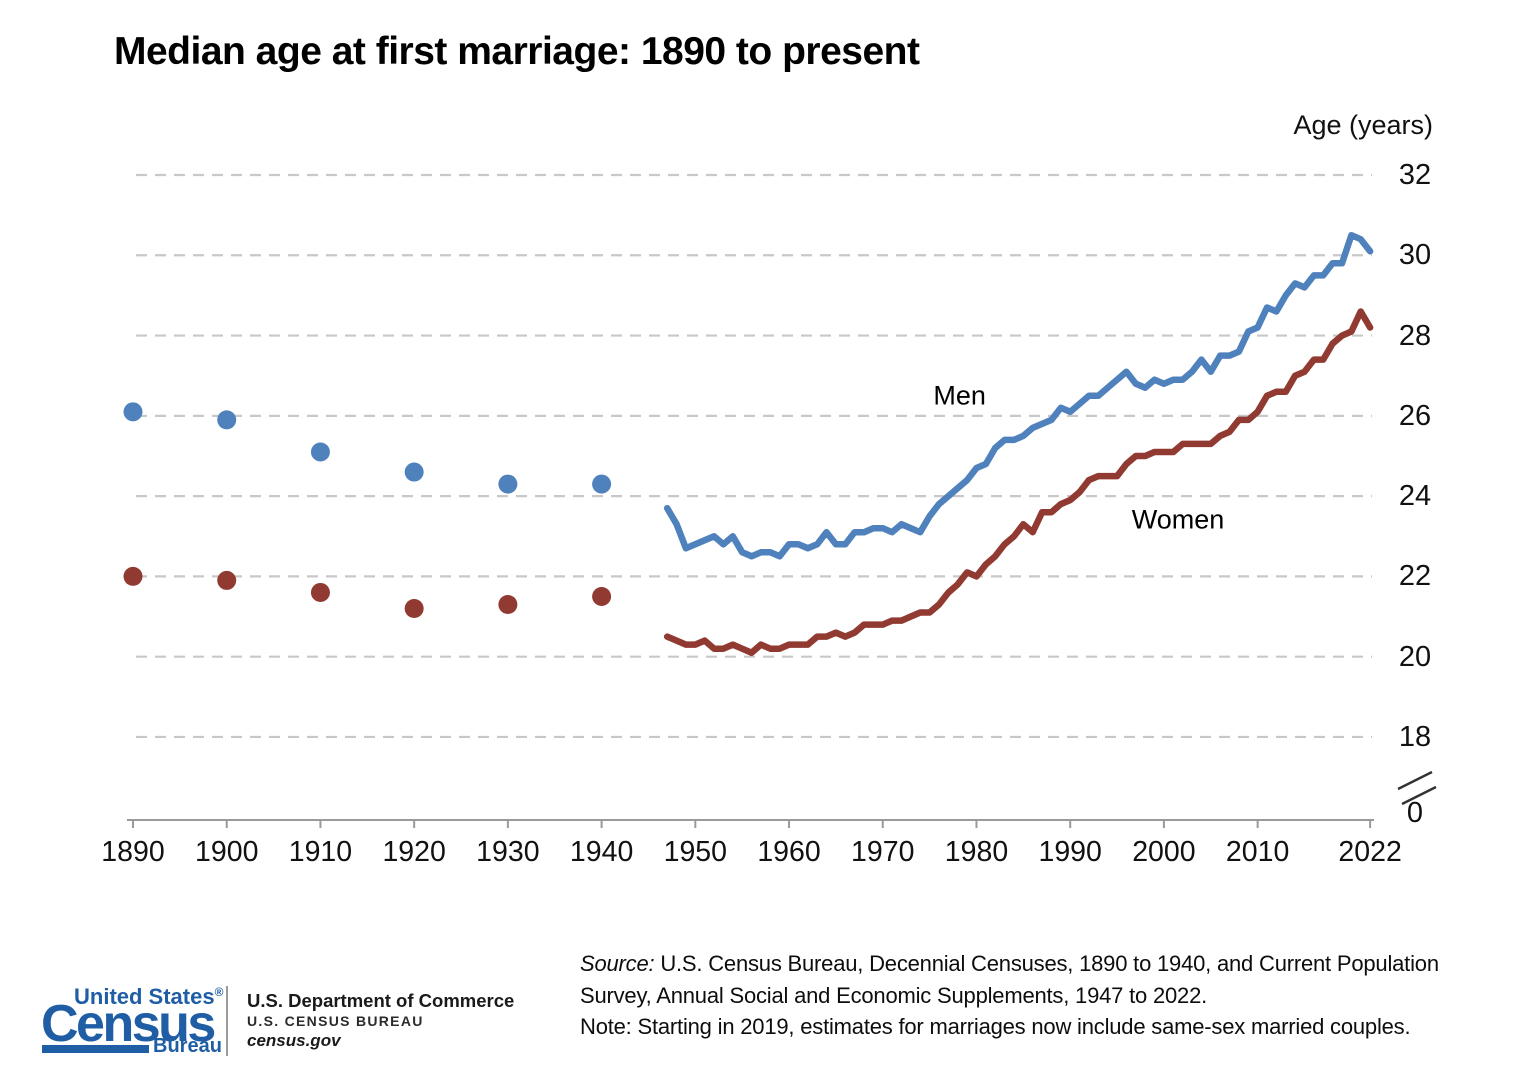 The height and width of the screenshot is (1070, 1530). What do you see at coordinates (95, 1049) in the screenshot?
I see `logo-underline-bar` at bounding box center [95, 1049].